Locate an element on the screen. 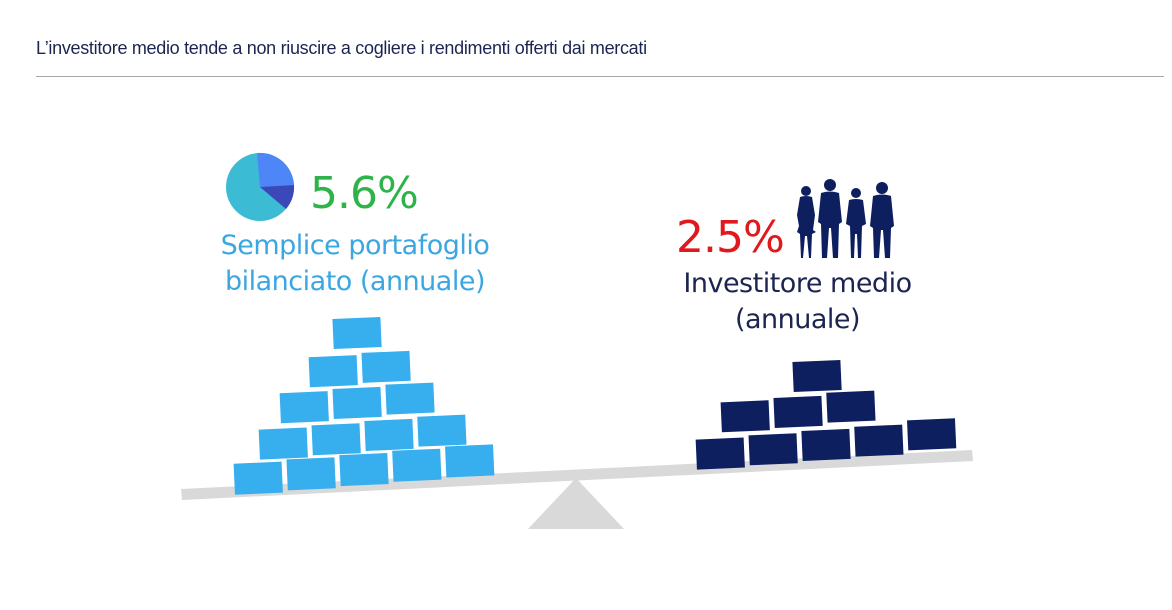 The height and width of the screenshot is (610, 1172). average-investor-return: 2.5% is located at coordinates (730, 237).